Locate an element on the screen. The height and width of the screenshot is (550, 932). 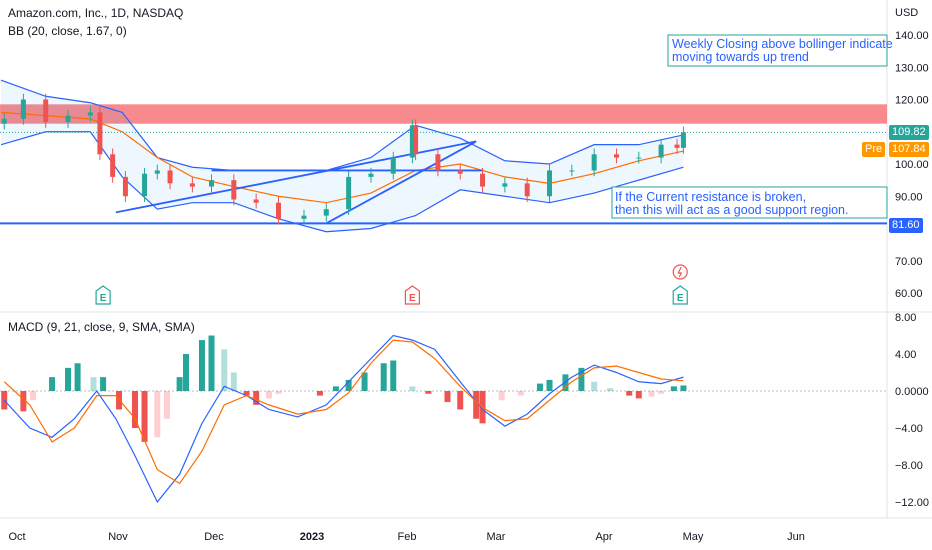
time-axis-label: Feb is located at coordinates (407, 537).